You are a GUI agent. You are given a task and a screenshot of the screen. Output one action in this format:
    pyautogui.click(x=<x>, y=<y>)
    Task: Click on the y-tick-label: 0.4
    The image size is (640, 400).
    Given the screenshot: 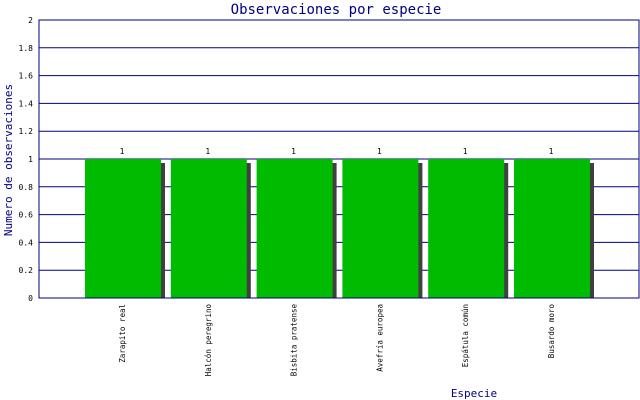 What is the action you would take?
    pyautogui.click(x=26, y=242)
    